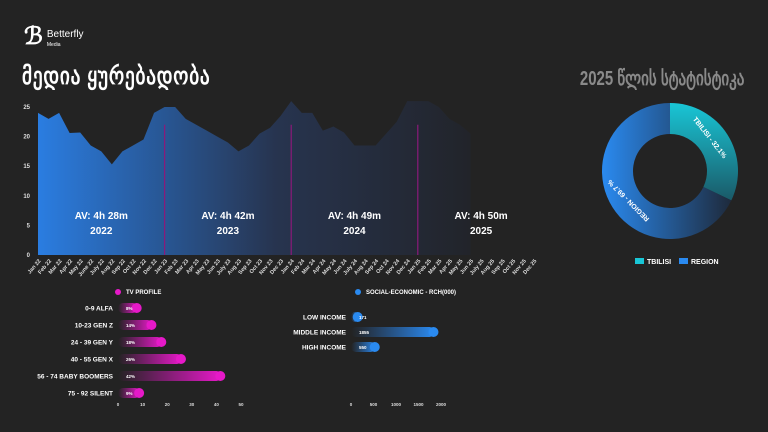 The width and height of the screenshot is (768, 432). Describe the element at coordinates (130, 376) in the screenshot. I see `bar-value-label: 42%` at that location.